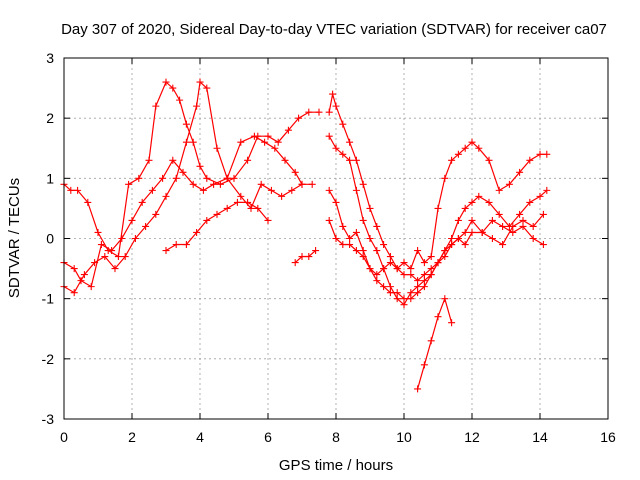 This screenshot has height=480, width=640. Describe the element at coordinates (50, 239) in the screenshot. I see `y-tick-label: 0` at that location.